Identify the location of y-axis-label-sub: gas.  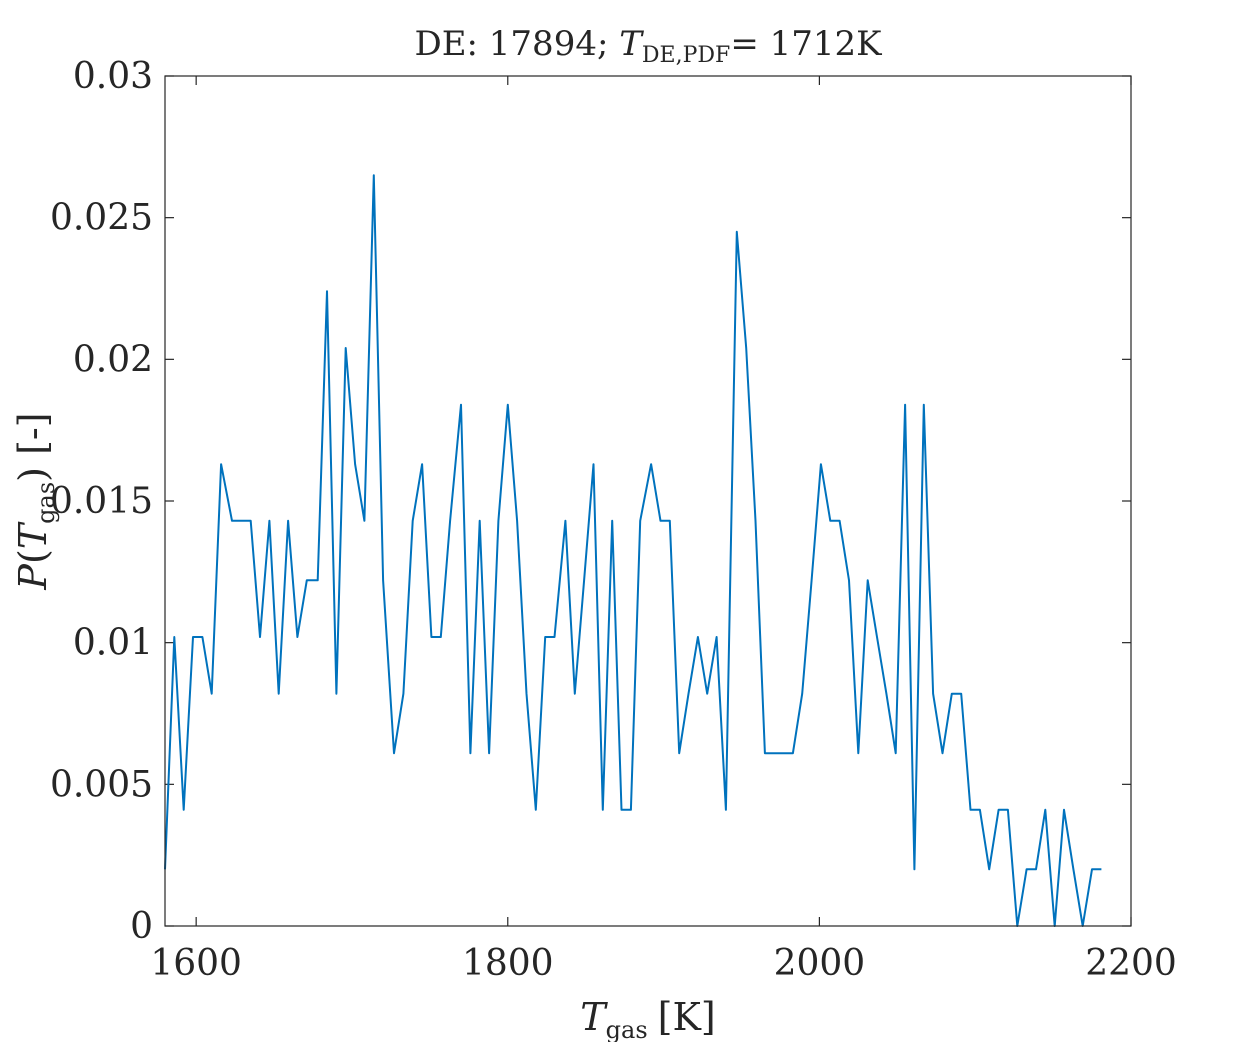
(46, 503).